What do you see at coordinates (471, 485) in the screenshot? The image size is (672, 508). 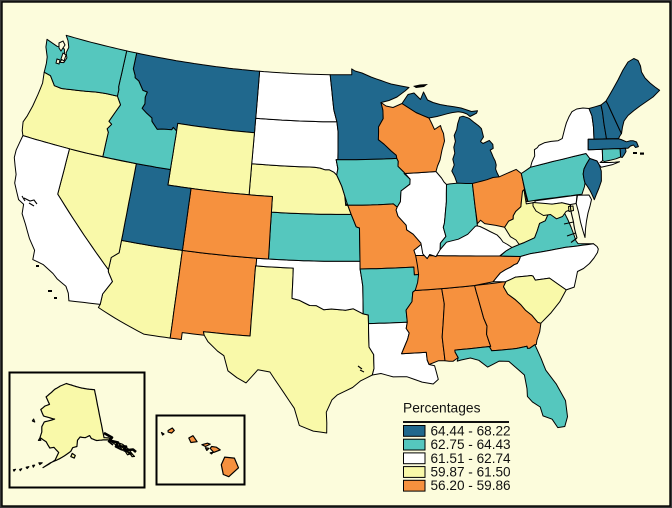 I see `svg-text: 56.20 - 59.86` at bounding box center [471, 485].